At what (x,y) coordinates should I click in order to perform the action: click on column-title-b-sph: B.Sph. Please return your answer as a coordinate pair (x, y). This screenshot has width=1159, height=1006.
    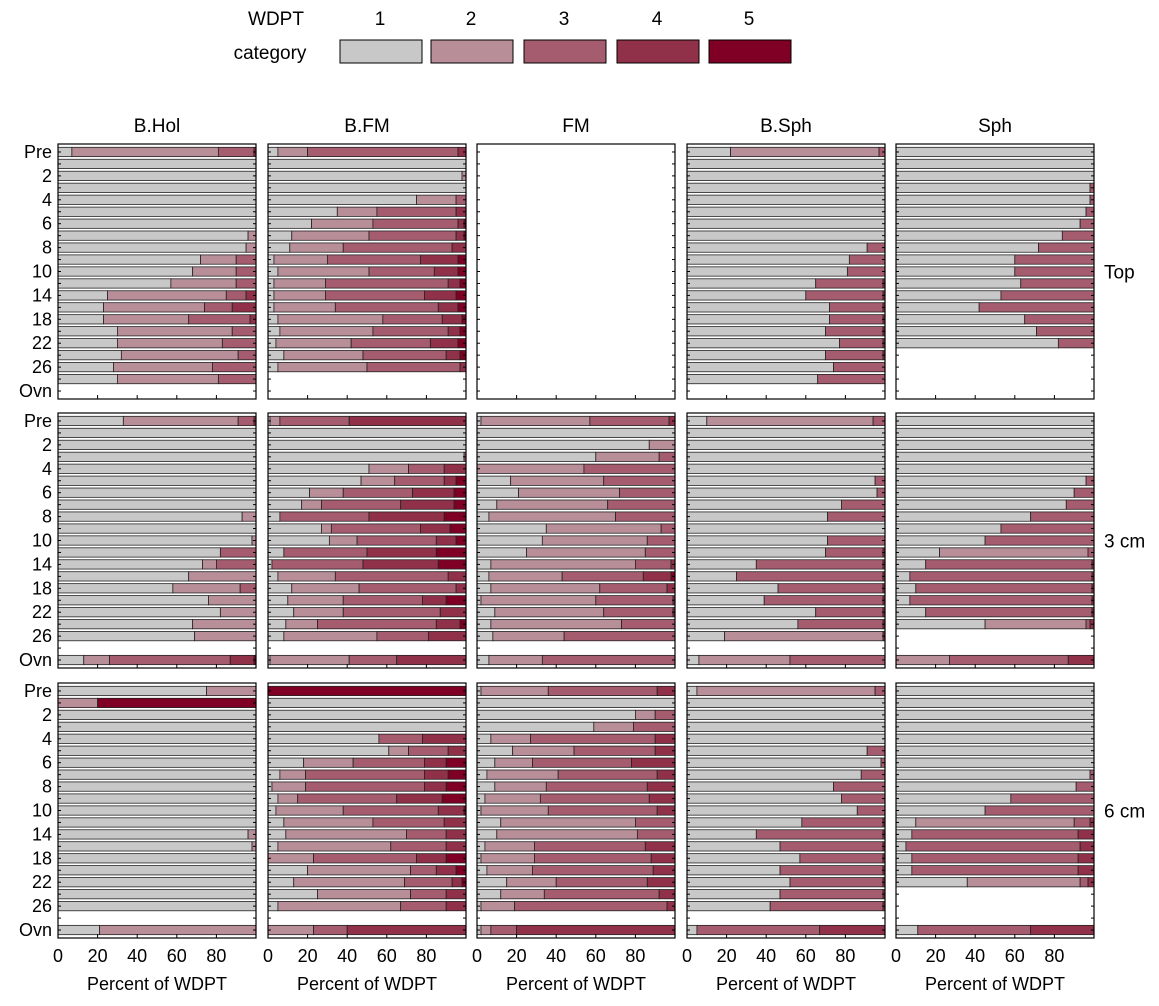
    Looking at the image, I should click on (786, 126).